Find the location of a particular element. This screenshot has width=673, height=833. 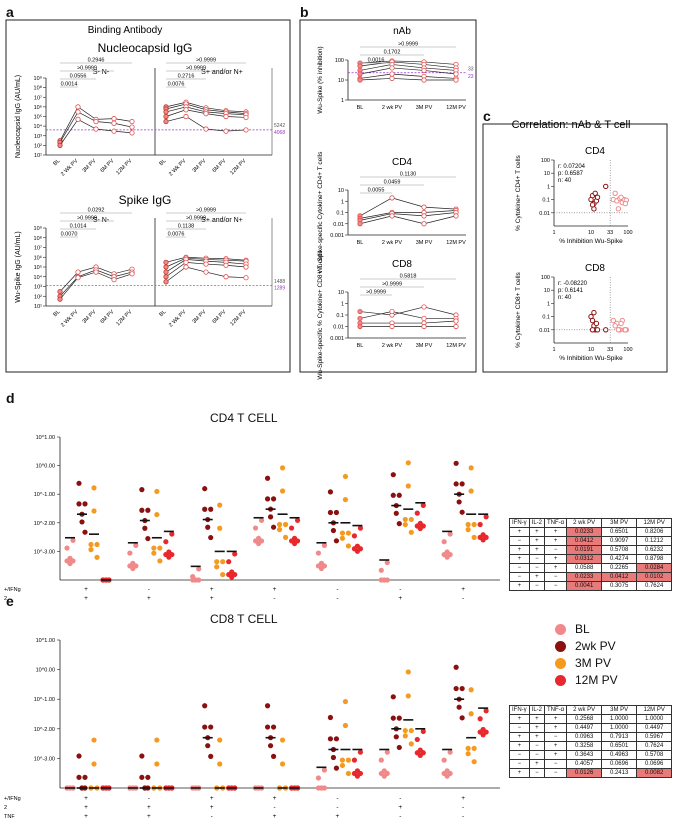

y-tick-label: 10² is located at coordinates (38, 297).